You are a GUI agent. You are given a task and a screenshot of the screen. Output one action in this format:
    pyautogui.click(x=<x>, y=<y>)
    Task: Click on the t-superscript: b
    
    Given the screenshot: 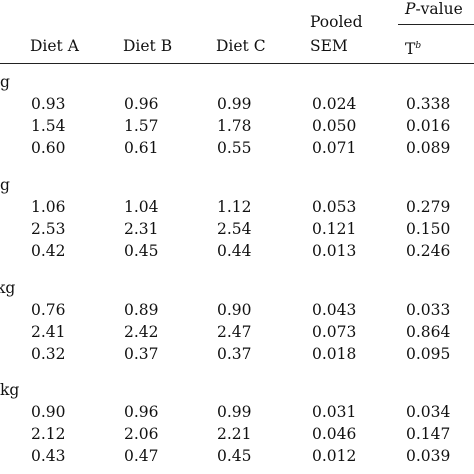 What is the action you would take?
    pyautogui.click(x=418, y=46)
    